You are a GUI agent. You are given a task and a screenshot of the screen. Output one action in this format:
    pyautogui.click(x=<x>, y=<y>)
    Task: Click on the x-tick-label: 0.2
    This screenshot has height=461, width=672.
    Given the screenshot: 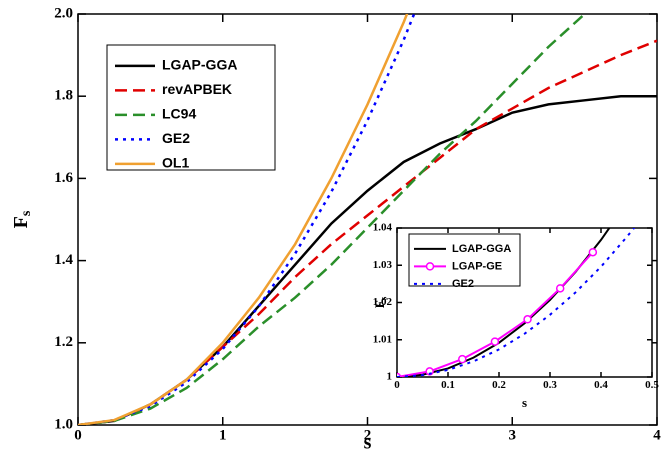 What is the action you would take?
    pyautogui.click(x=499, y=385)
    